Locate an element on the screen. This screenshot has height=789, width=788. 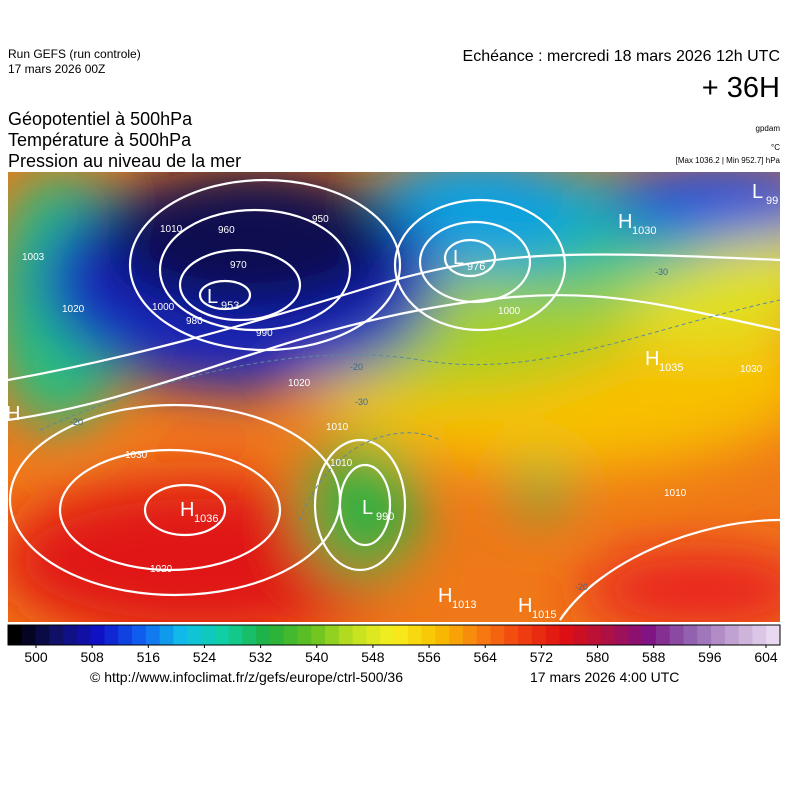
pressure-center-value: 953 is located at coordinates (230, 306).